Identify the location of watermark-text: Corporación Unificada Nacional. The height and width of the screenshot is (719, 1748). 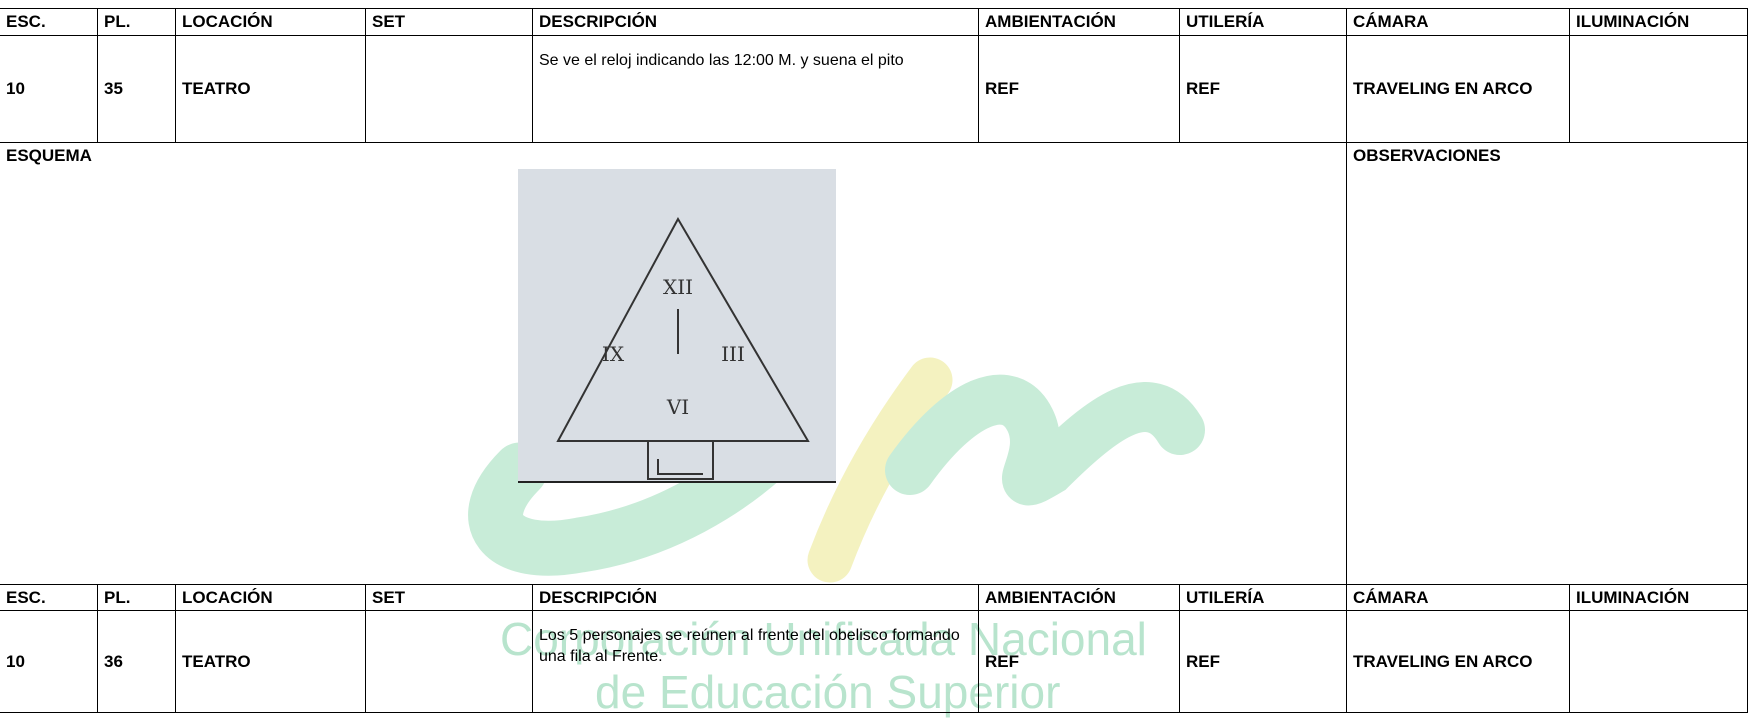
(823, 639).